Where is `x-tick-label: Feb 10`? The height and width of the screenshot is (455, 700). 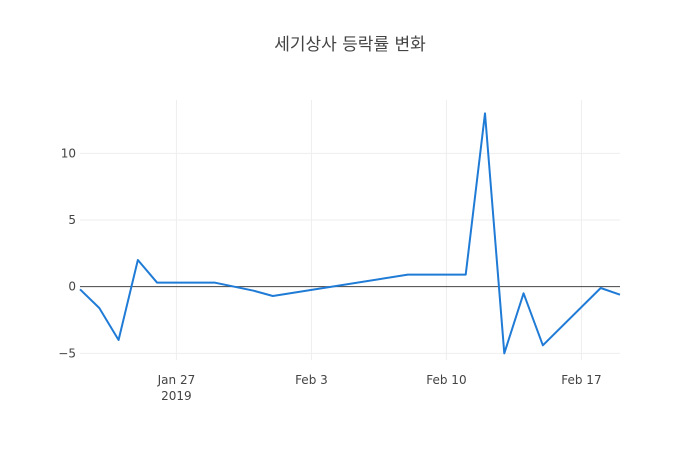 x-tick-label: Feb 10 is located at coordinates (446, 380).